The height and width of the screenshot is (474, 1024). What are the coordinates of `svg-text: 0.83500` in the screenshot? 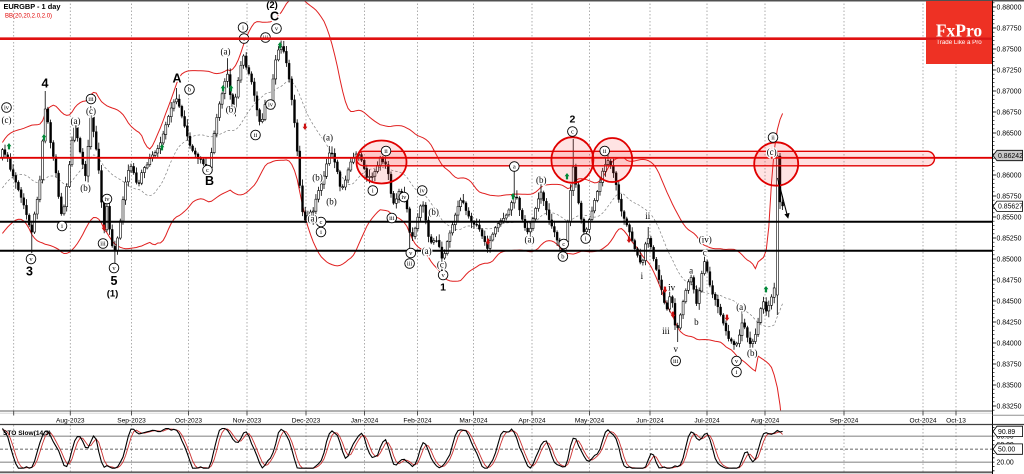 It's located at (1009, 386).